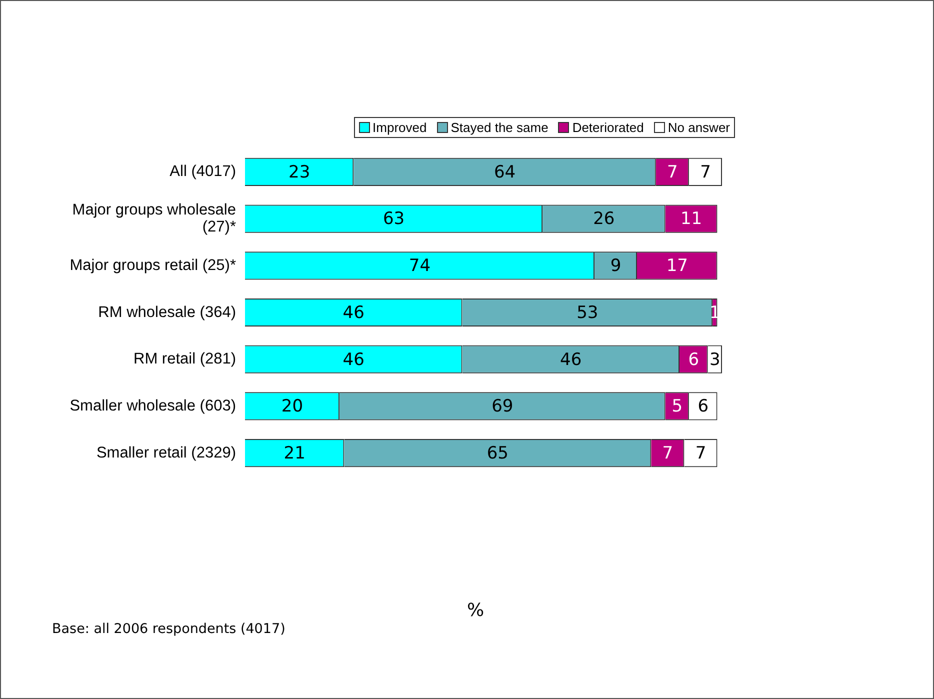 Image resolution: width=934 pixels, height=699 pixels. Describe the element at coordinates (503, 406) in the screenshot. I see `data-label: 69` at that location.